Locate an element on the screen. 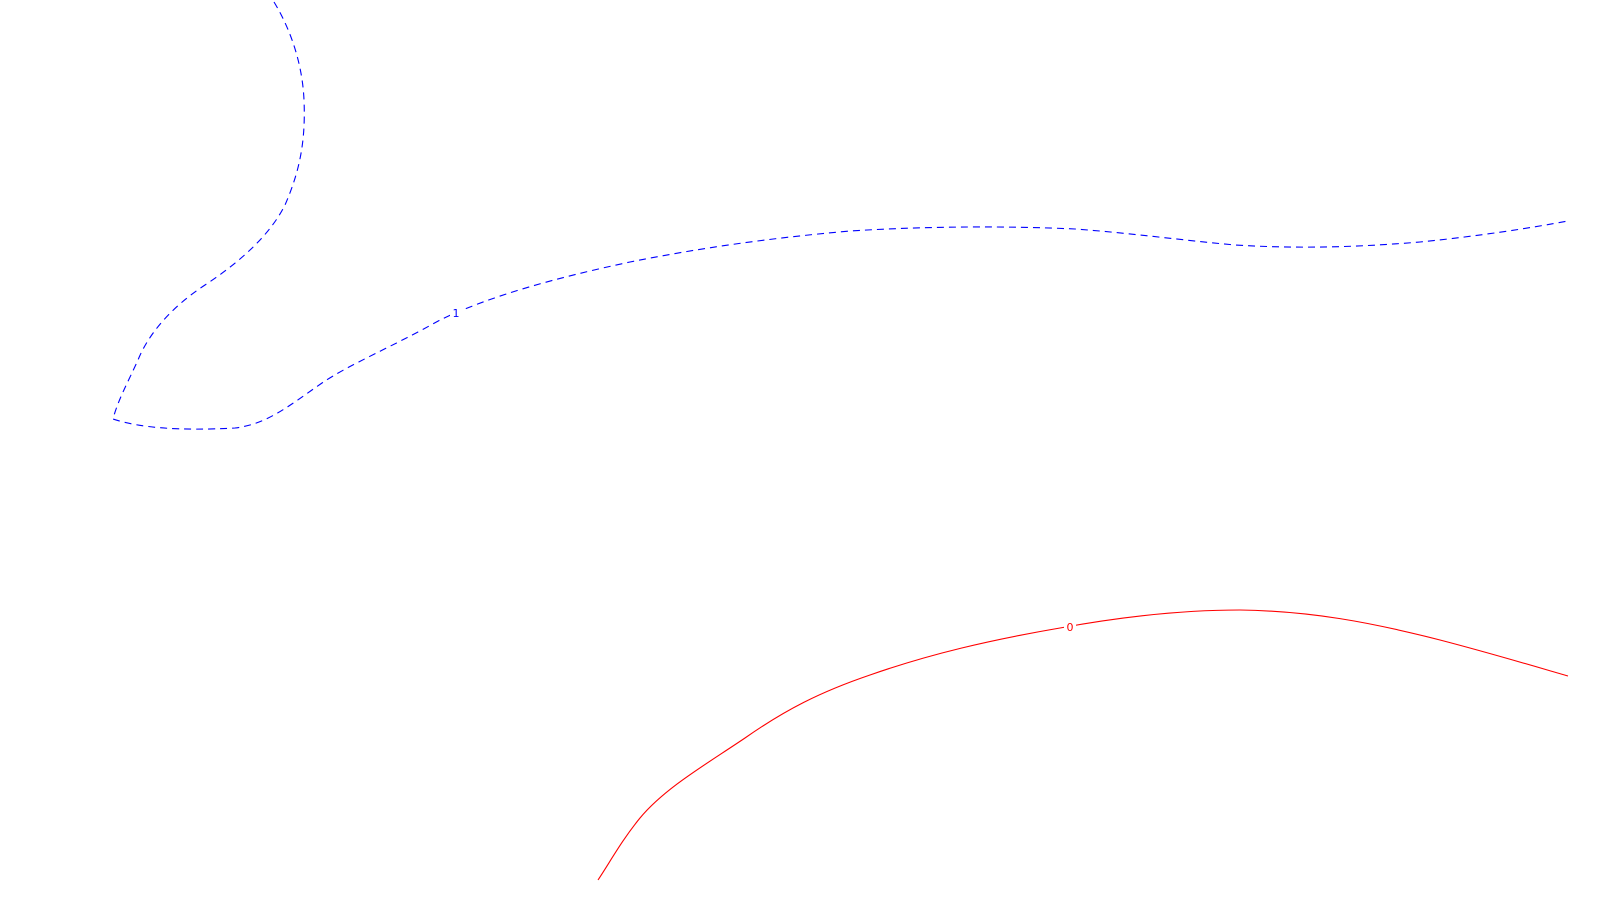 The width and height of the screenshot is (1600, 900). contour-1-label-bg is located at coordinates (456, 313).